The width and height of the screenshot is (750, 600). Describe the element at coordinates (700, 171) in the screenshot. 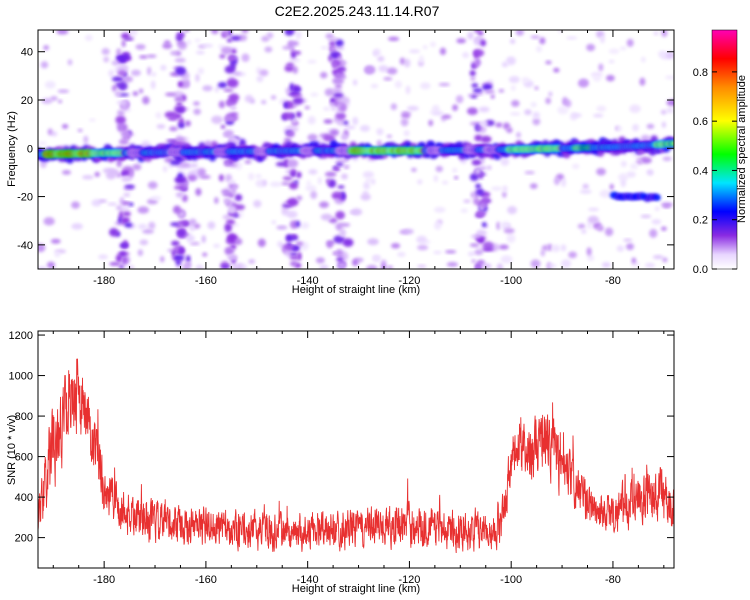

I see `colorbar-tick-label: 0.4` at that location.